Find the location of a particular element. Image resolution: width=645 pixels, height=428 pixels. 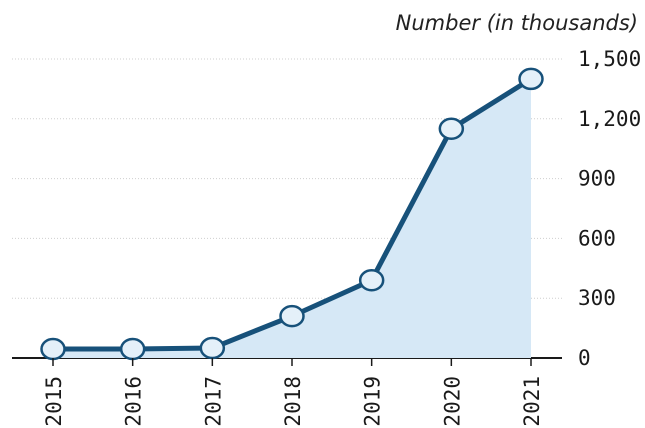

y-tick-labels: 0 300 600 900 1,200 1,500 is located at coordinates (609, 208).